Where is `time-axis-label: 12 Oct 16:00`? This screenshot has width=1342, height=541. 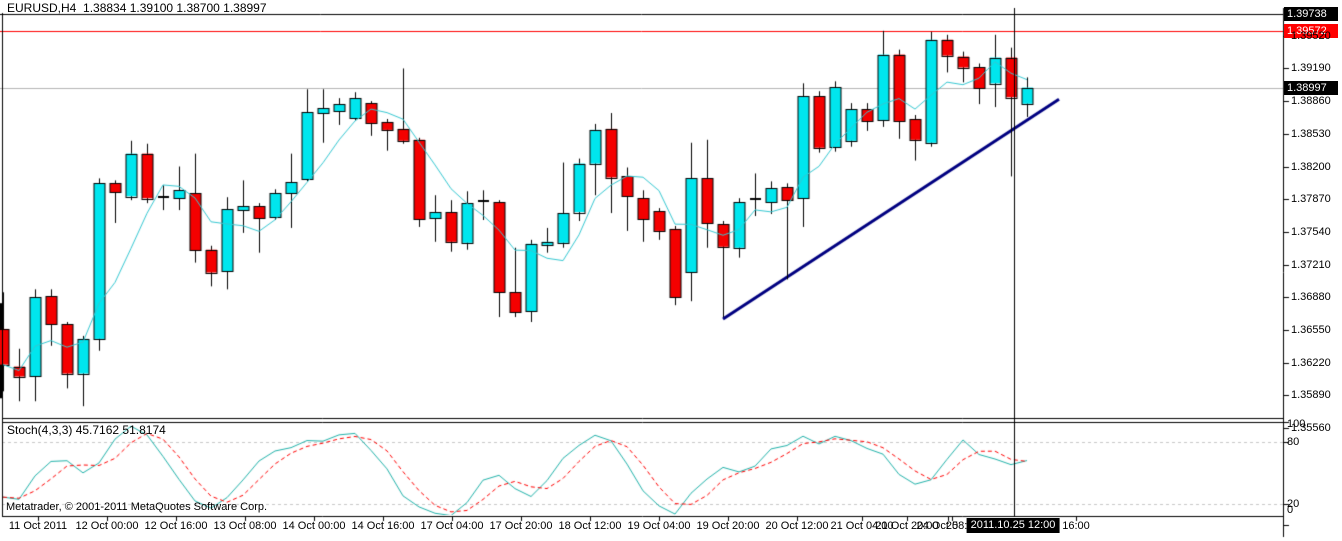
time-axis-label: 12 Oct 16:00 is located at coordinates (176, 526).